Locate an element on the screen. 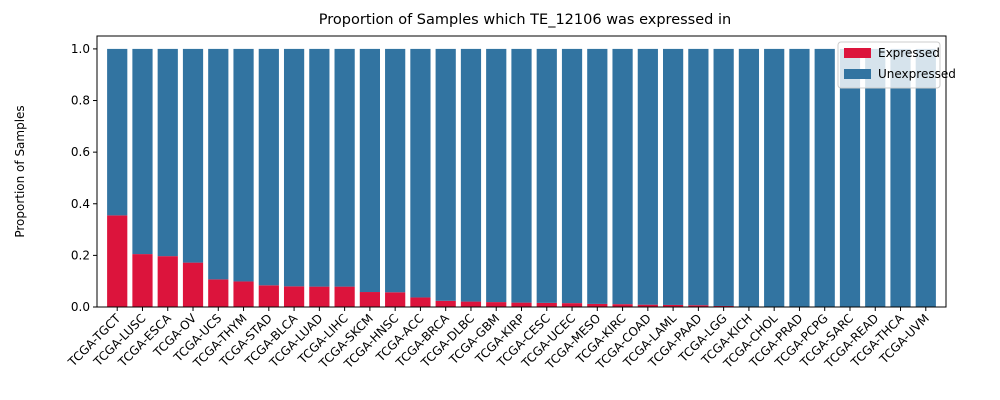 The image size is (1000, 400). legend: Expressed Unexpressed is located at coordinates (896, 65).